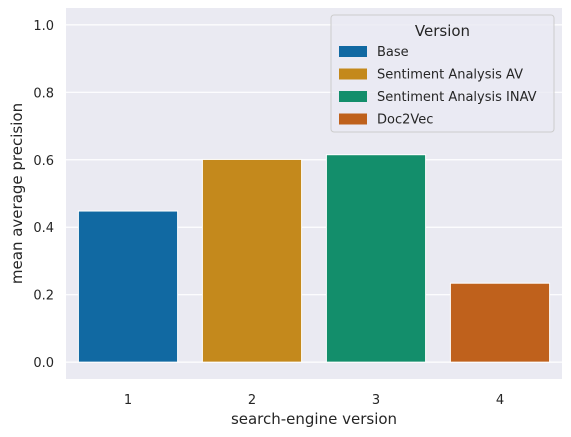 This screenshot has height=437, width=571. I want to click on x-axis-ticks: 1 2 3 4, so click(314, 400).